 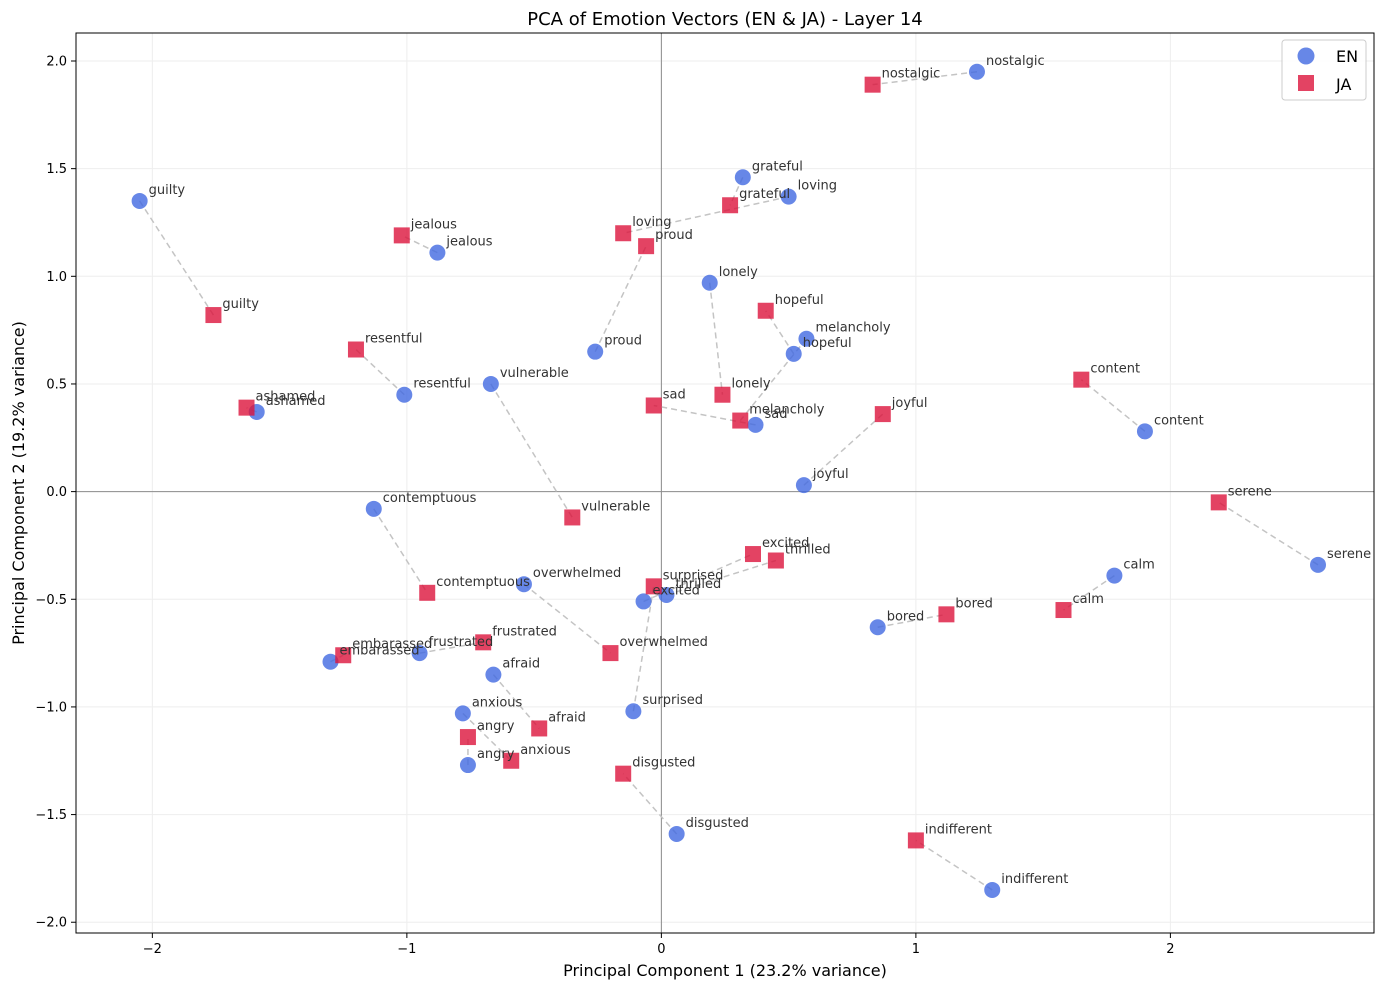 What do you see at coordinates (827, 343) in the screenshot?
I see `label-en-hopeful: hopeful` at bounding box center [827, 343].